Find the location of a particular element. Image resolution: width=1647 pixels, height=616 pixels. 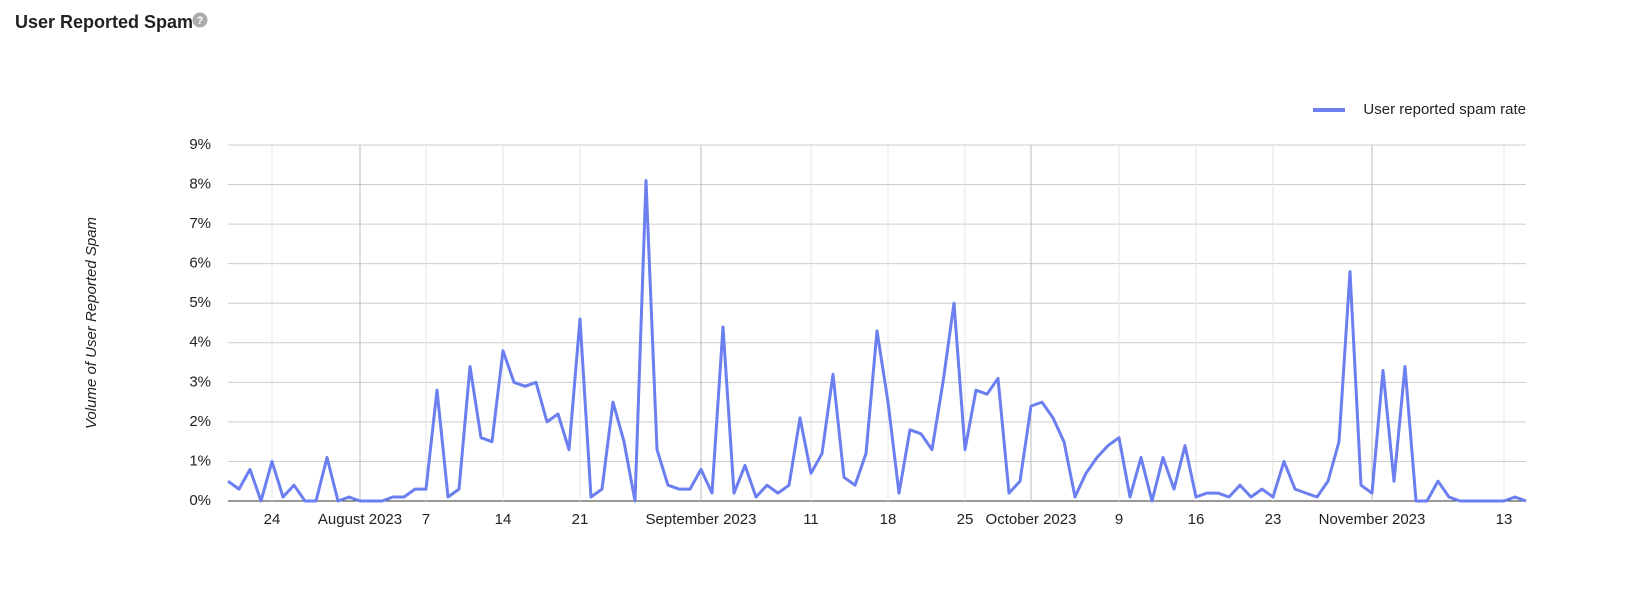

x-tick-label: September 2023 is located at coordinates (701, 519).